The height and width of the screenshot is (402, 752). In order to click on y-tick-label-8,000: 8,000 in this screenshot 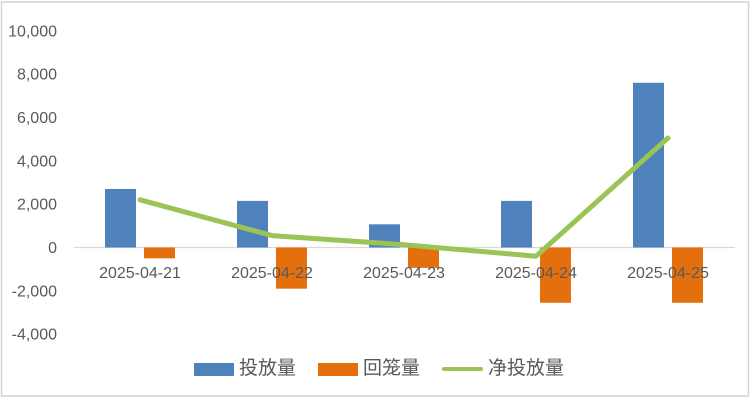, I will do `click(37, 75)`.